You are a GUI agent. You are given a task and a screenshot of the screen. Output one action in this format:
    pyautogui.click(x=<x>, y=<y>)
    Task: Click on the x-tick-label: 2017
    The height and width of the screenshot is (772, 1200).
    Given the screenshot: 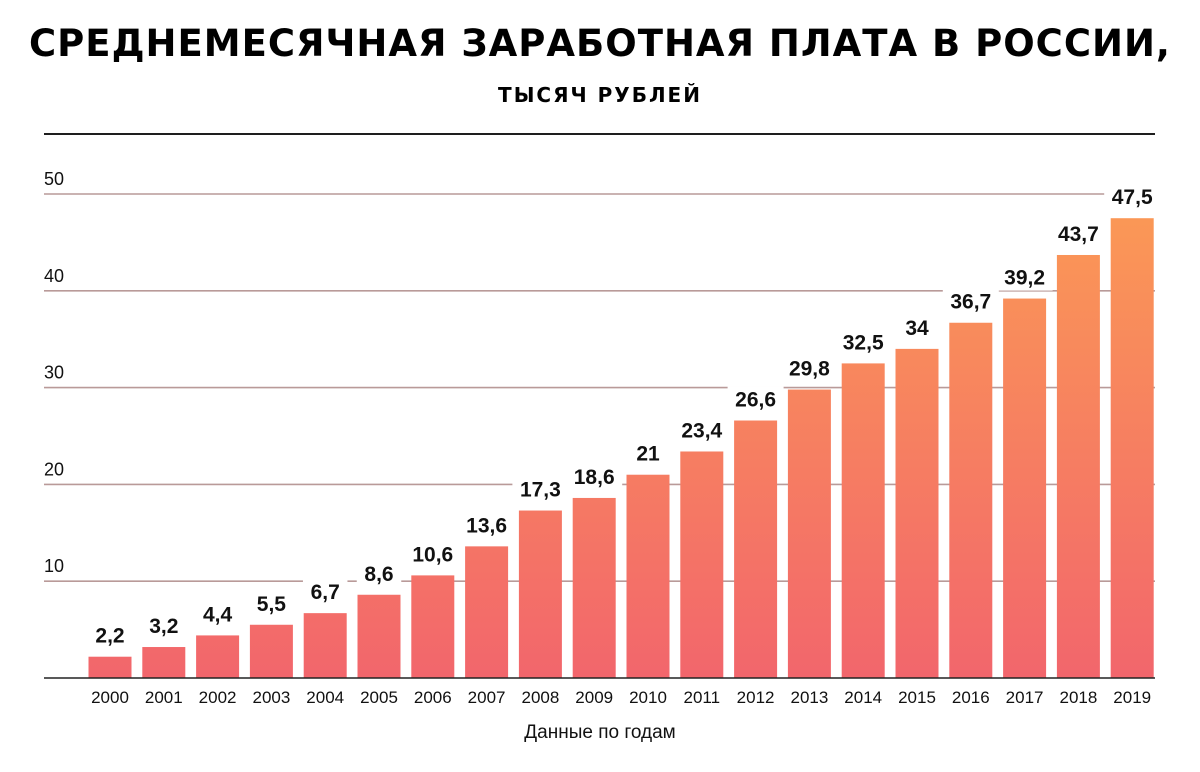 What is the action you would take?
    pyautogui.click(x=1025, y=697)
    